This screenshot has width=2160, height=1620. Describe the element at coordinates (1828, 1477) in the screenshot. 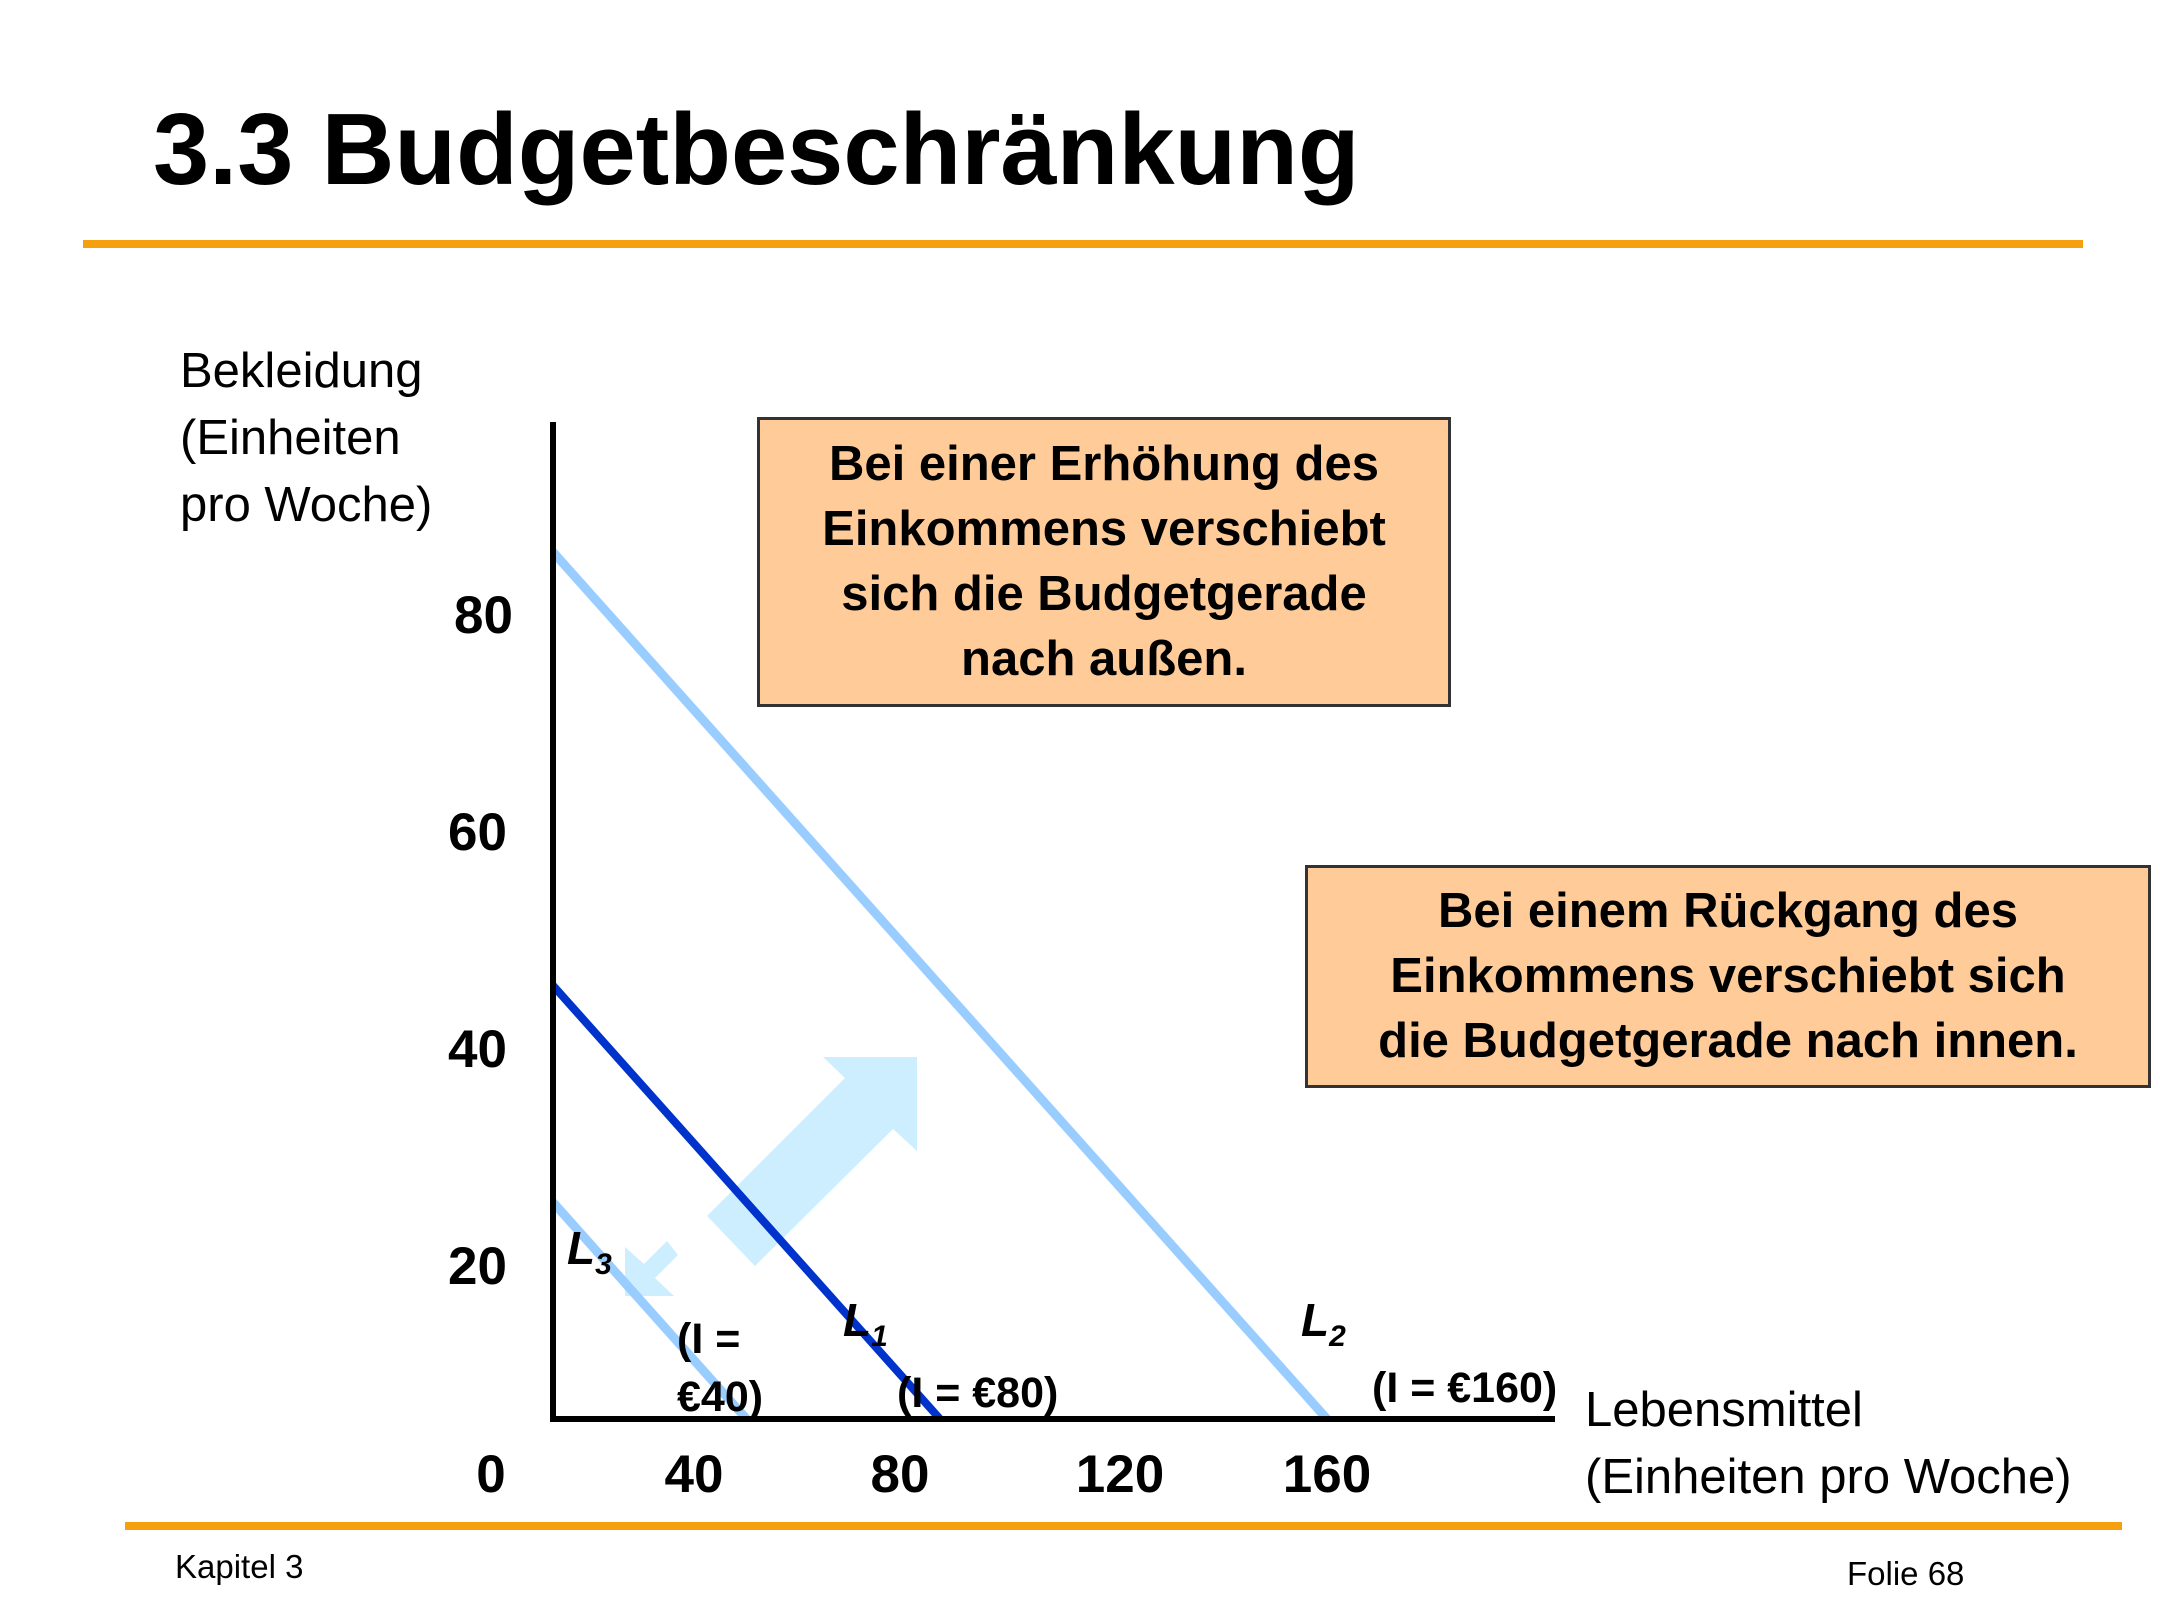

I see `x-axis-label-line: (Einheiten pro Woche)` at that location.